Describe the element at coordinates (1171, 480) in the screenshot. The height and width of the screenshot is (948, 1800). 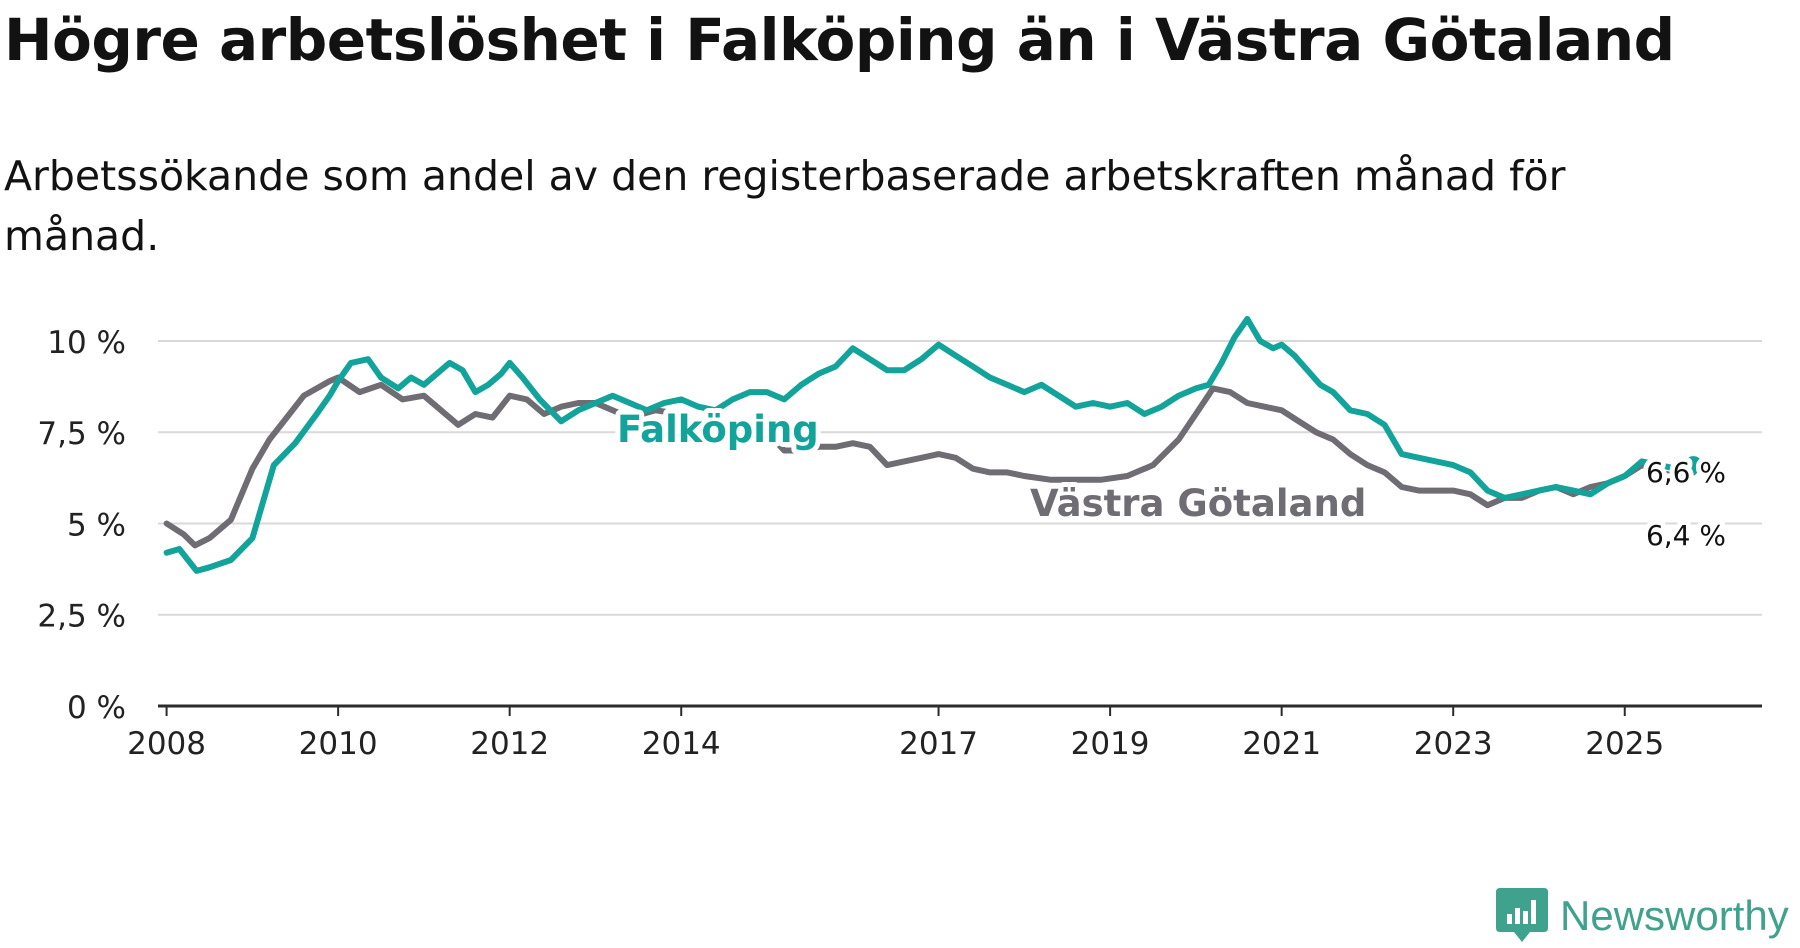
I see `series-labels: Falköping Västra Götaland 6,6 % 6,4 %` at that location.